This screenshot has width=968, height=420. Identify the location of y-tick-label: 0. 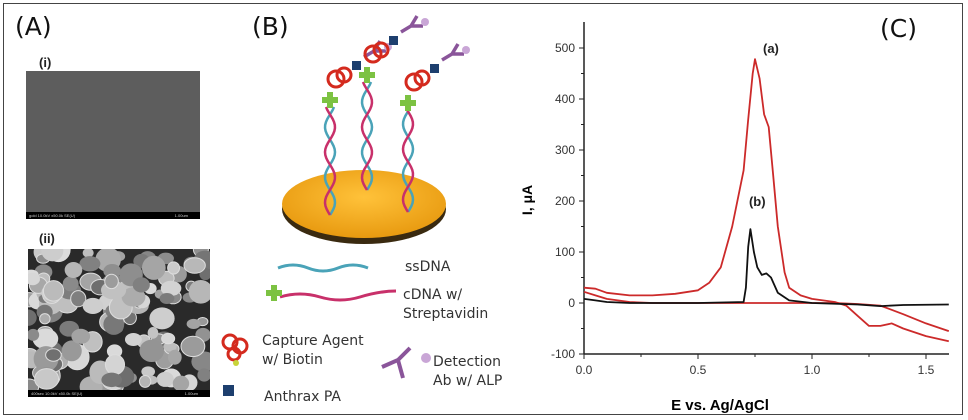
(571, 303).